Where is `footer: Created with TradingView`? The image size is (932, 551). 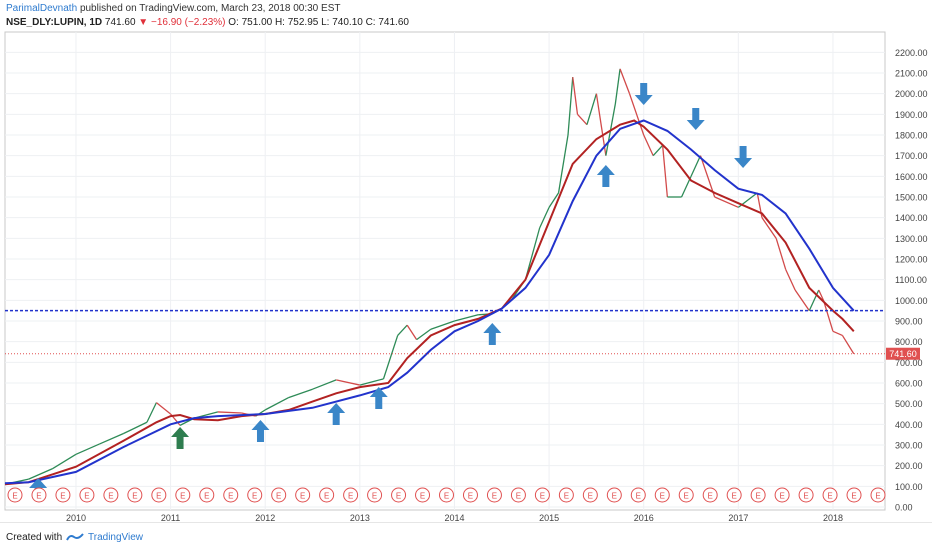
footer: Created with TradingView is located at coordinates (466, 536).